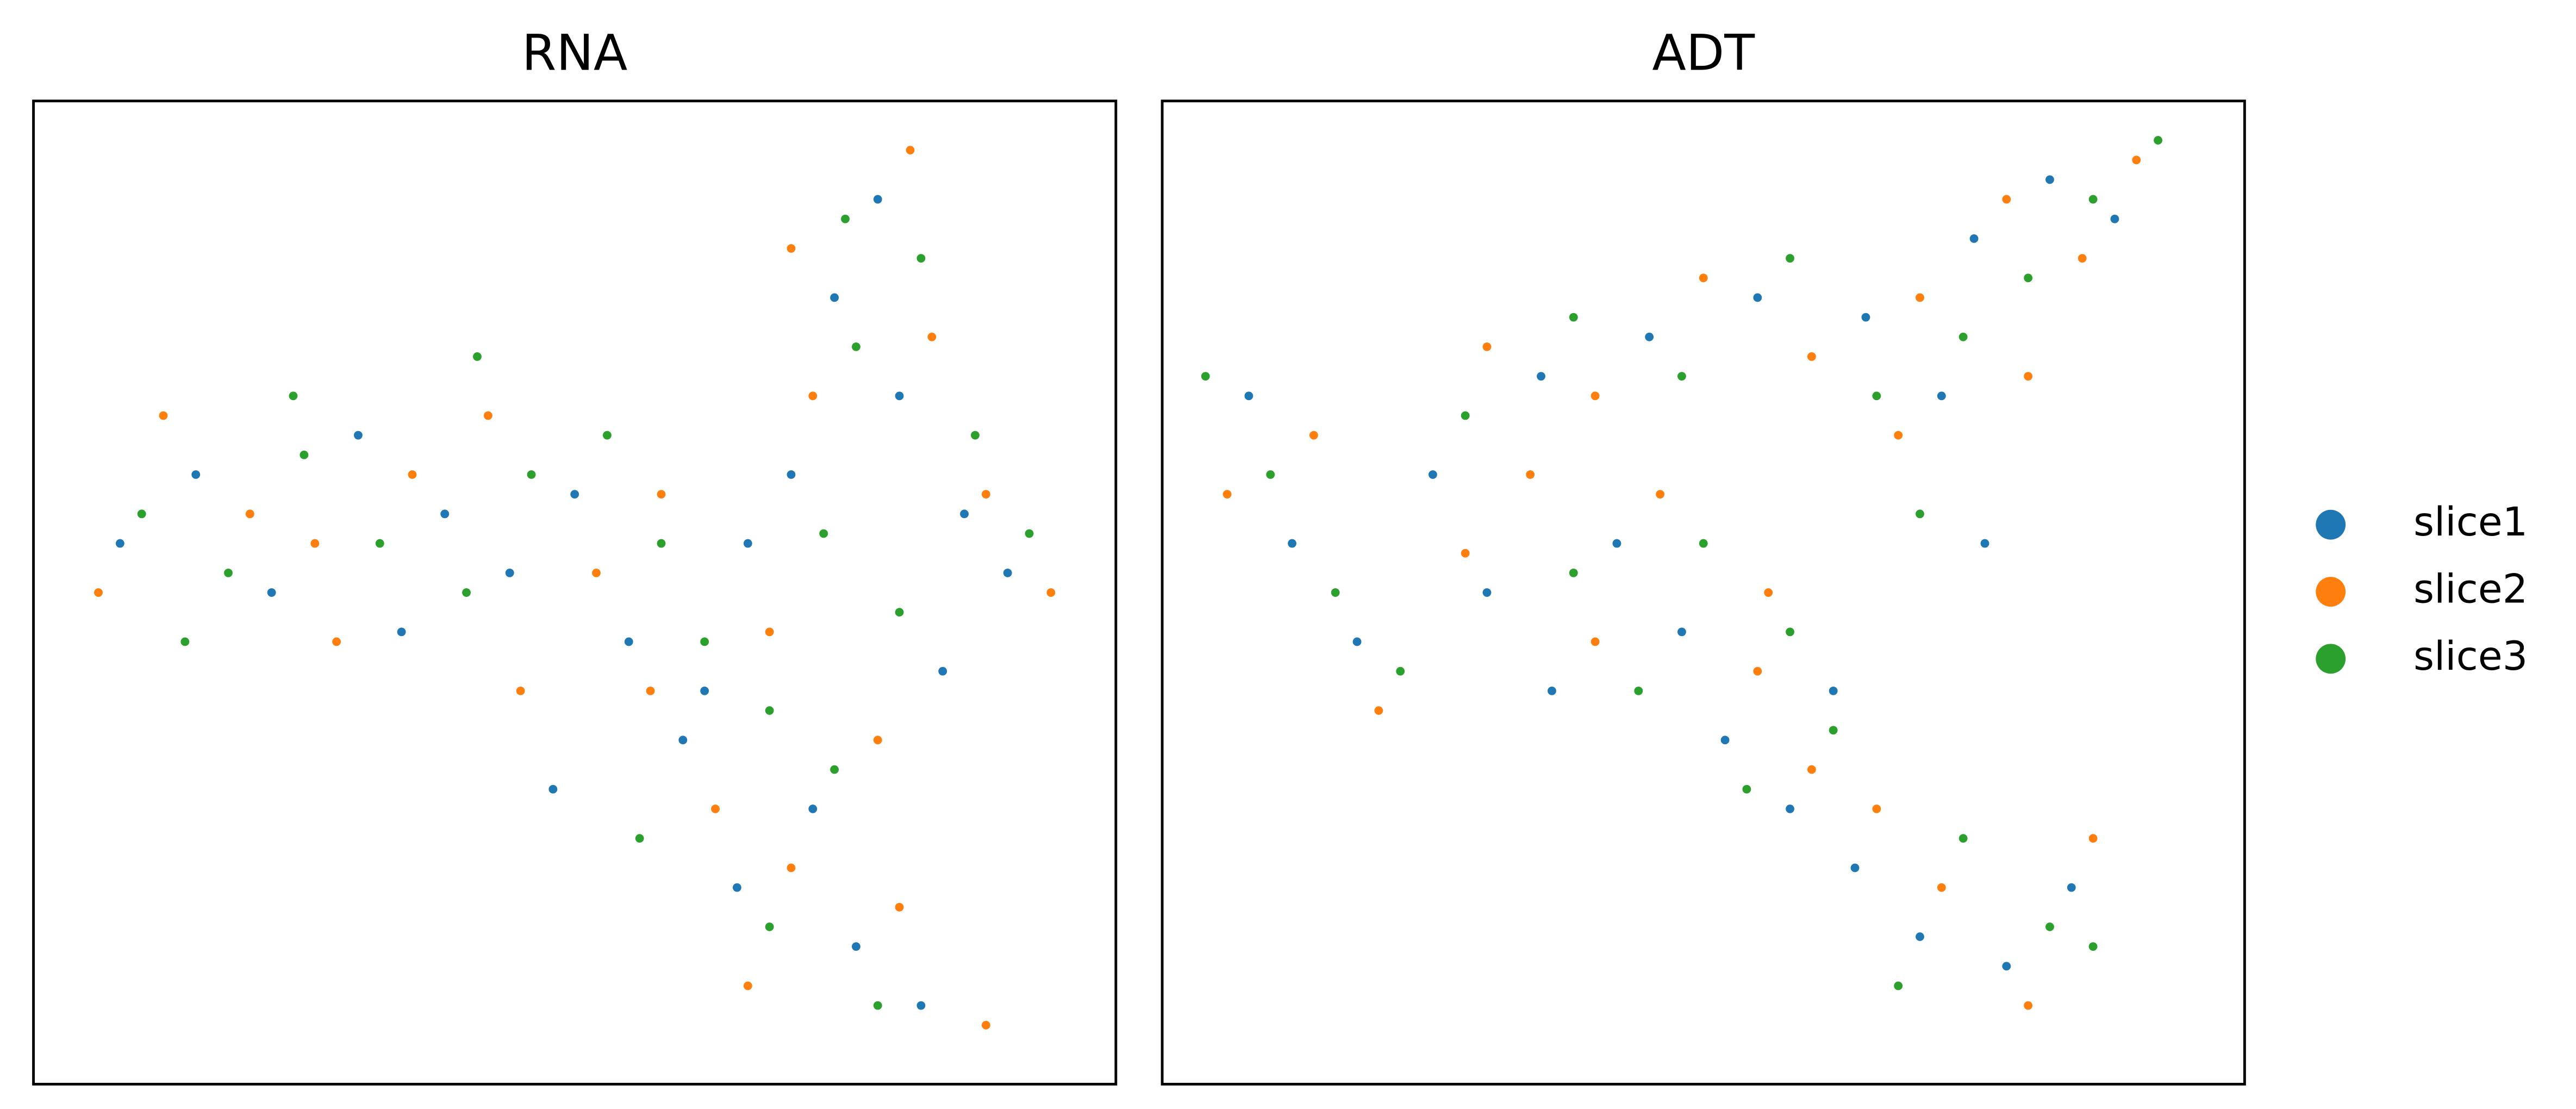 The width and height of the screenshot is (2576, 1109). I want to click on legend-label: slice3, so click(2470, 656).